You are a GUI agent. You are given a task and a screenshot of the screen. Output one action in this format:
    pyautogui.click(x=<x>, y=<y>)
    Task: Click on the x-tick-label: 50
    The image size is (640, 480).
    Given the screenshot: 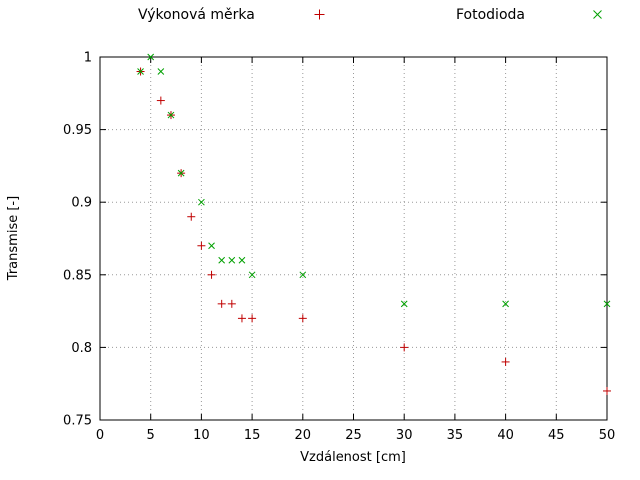 What is the action you would take?
    pyautogui.click(x=607, y=435)
    